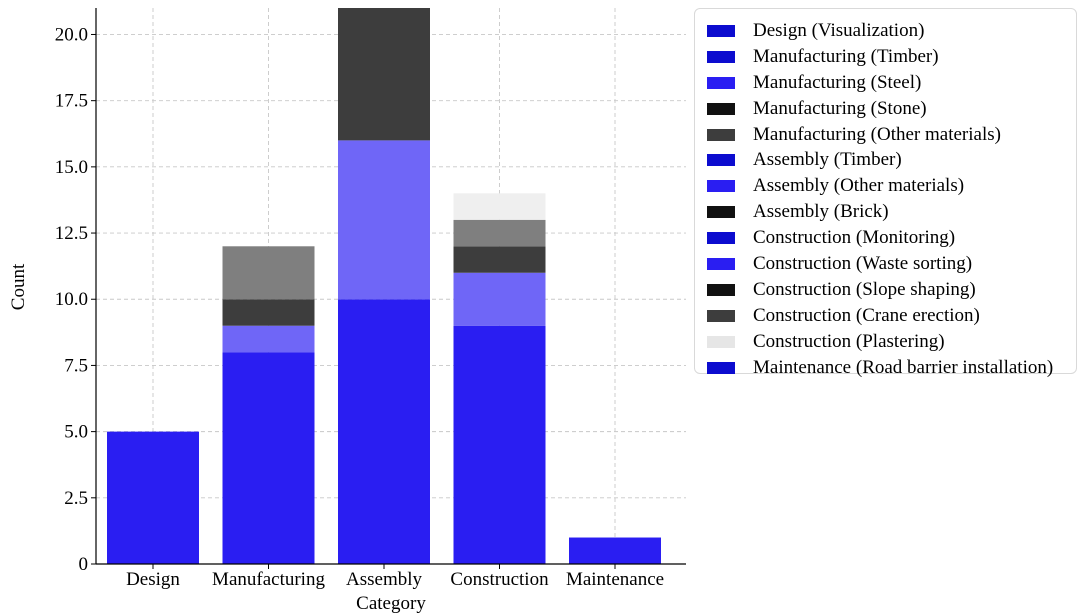 The image size is (1081, 616). What do you see at coordinates (837, 82) in the screenshot?
I see `legend-label: Manufacturing (Steel)` at bounding box center [837, 82].